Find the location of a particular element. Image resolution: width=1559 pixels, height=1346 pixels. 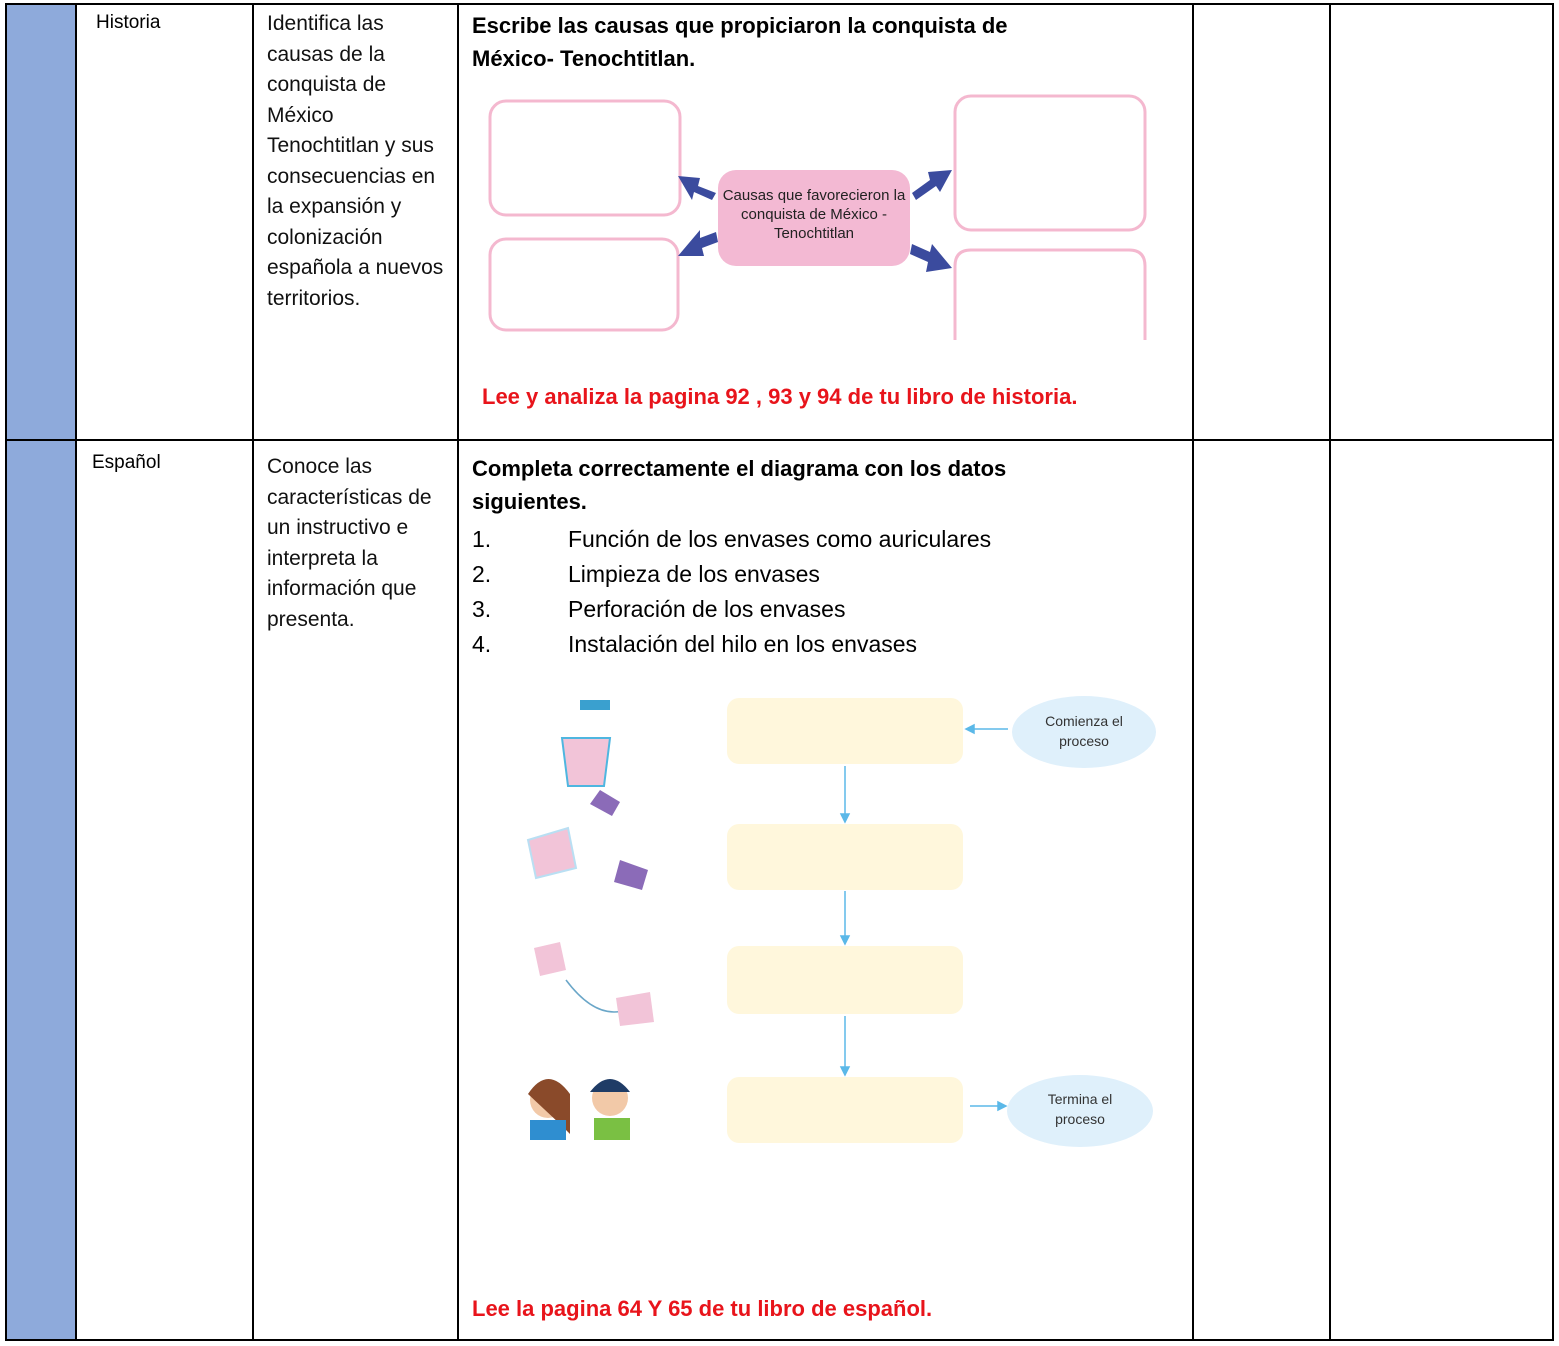

item-text: Perforación de los envases is located at coordinates (707, 609).